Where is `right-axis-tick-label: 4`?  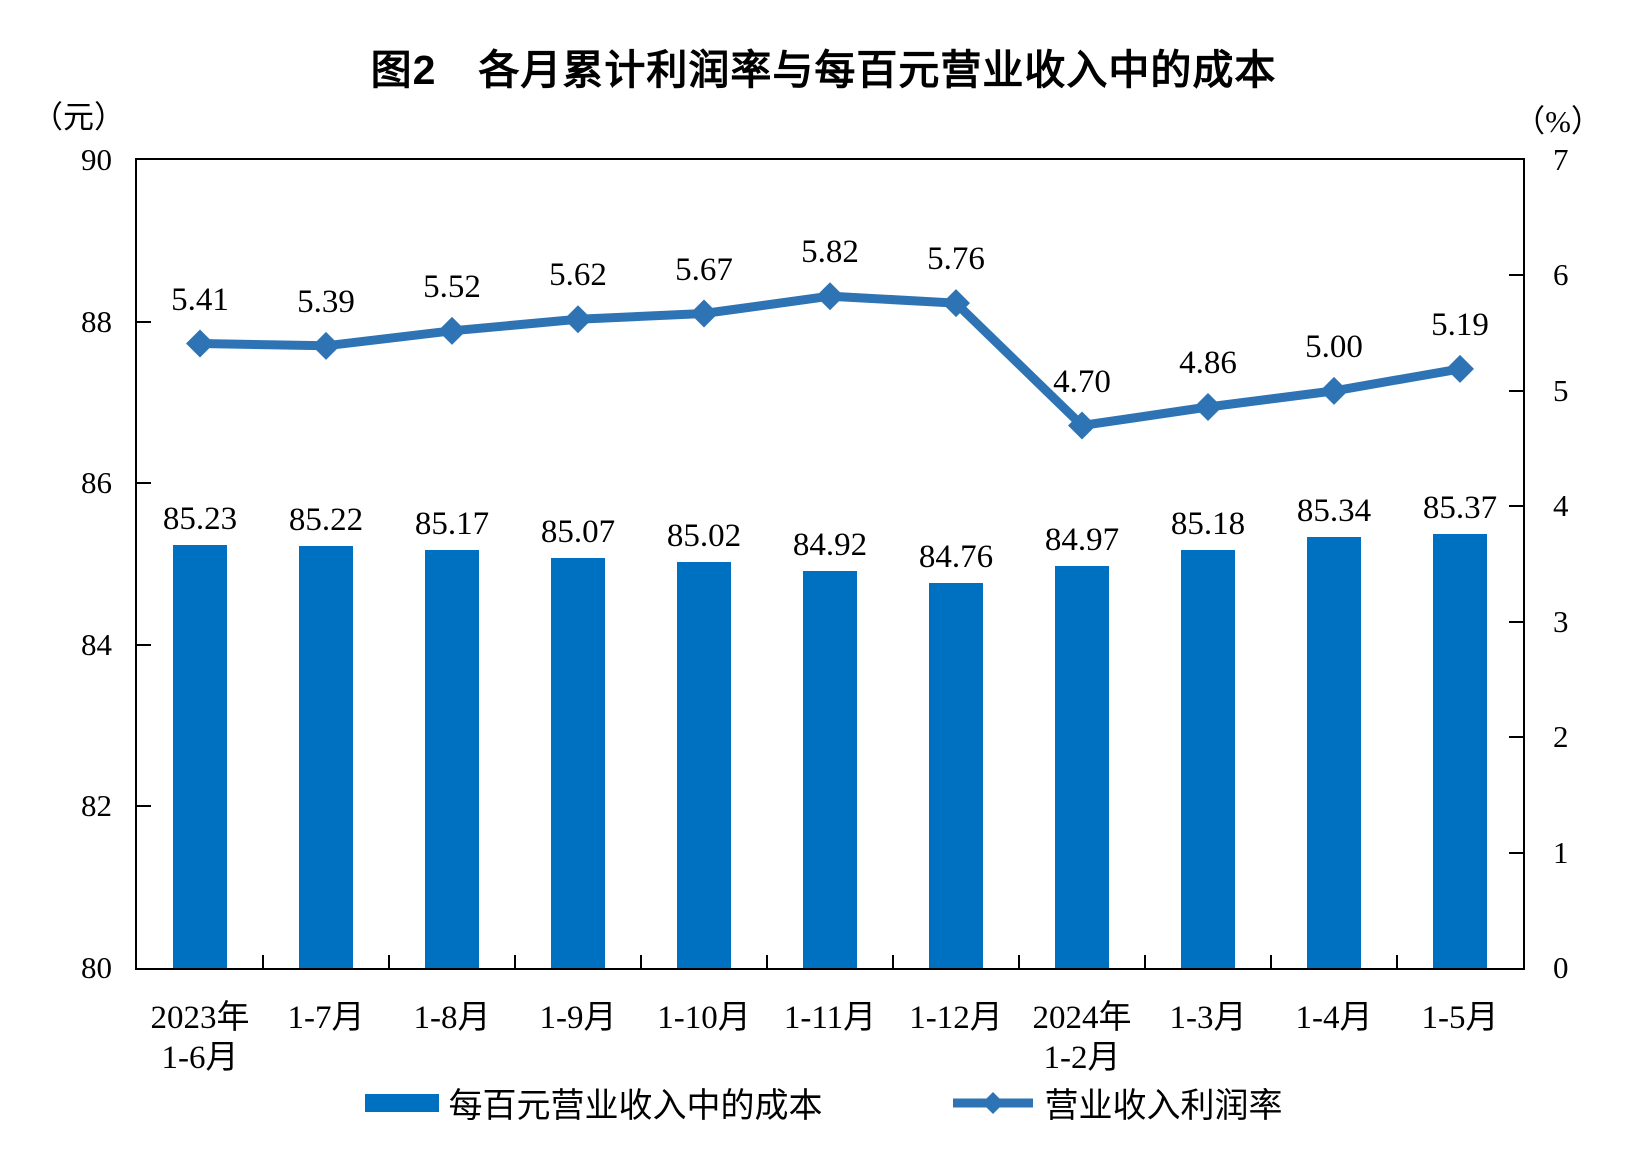
right-axis-tick-label: 4 is located at coordinates (1561, 506).